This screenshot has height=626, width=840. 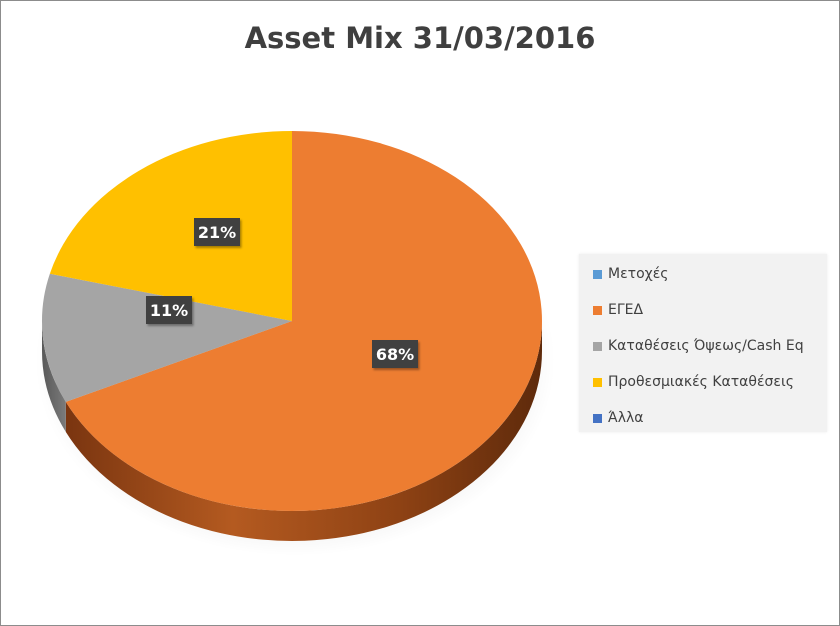 I want to click on slice-2-top, so click(x=167, y=337).